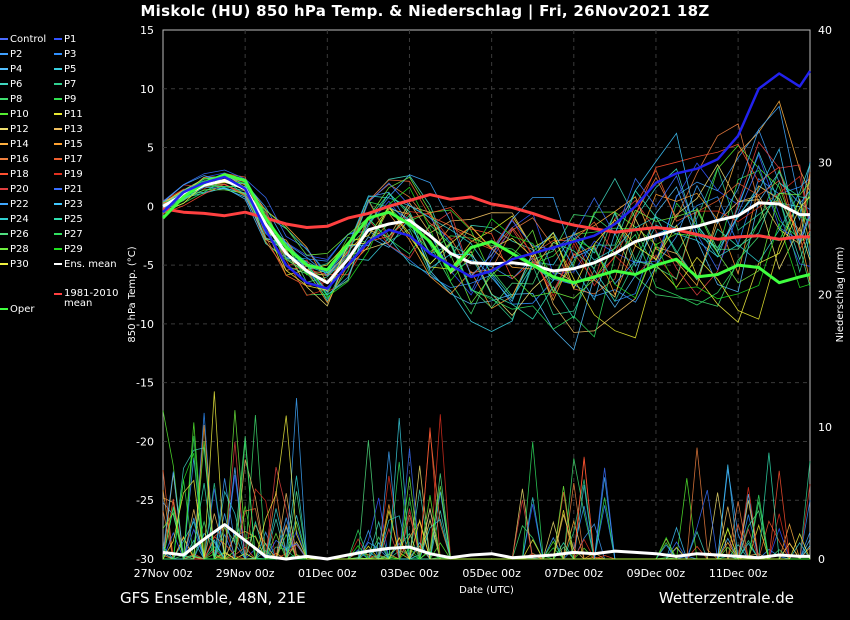 The width and height of the screenshot is (850, 620). What do you see at coordinates (656, 573) in the screenshot?
I see `x-tick-label: 09Dec 00z` at bounding box center [656, 573].